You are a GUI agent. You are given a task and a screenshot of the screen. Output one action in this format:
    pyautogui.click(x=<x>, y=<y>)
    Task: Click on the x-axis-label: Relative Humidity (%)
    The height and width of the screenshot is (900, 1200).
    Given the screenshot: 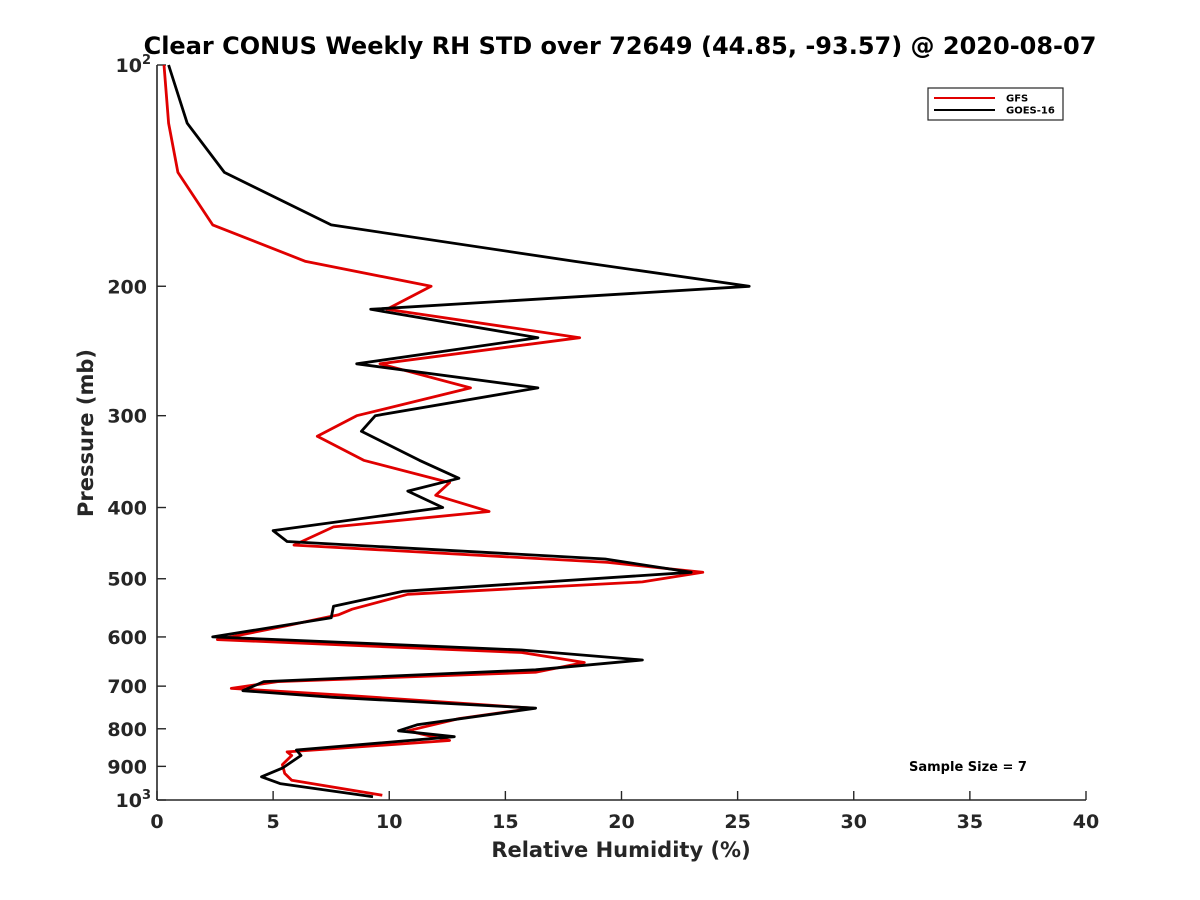 What is the action you would take?
    pyautogui.click(x=620, y=850)
    